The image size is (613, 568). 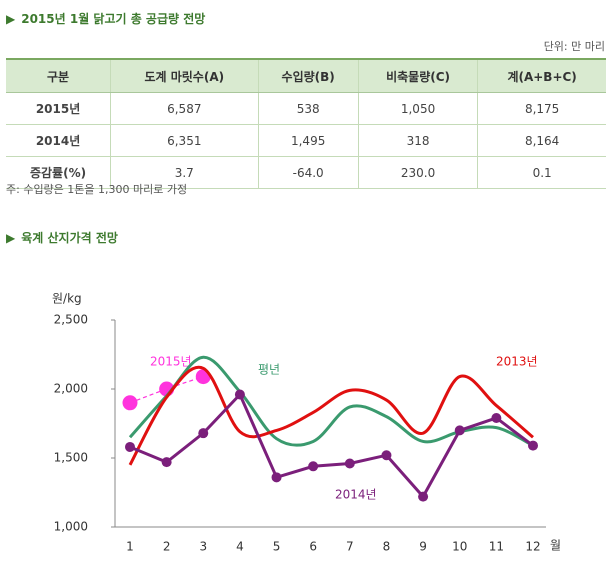 What do you see at coordinates (423, 547) in the screenshot?
I see `x-tick-label: 9` at bounding box center [423, 547].